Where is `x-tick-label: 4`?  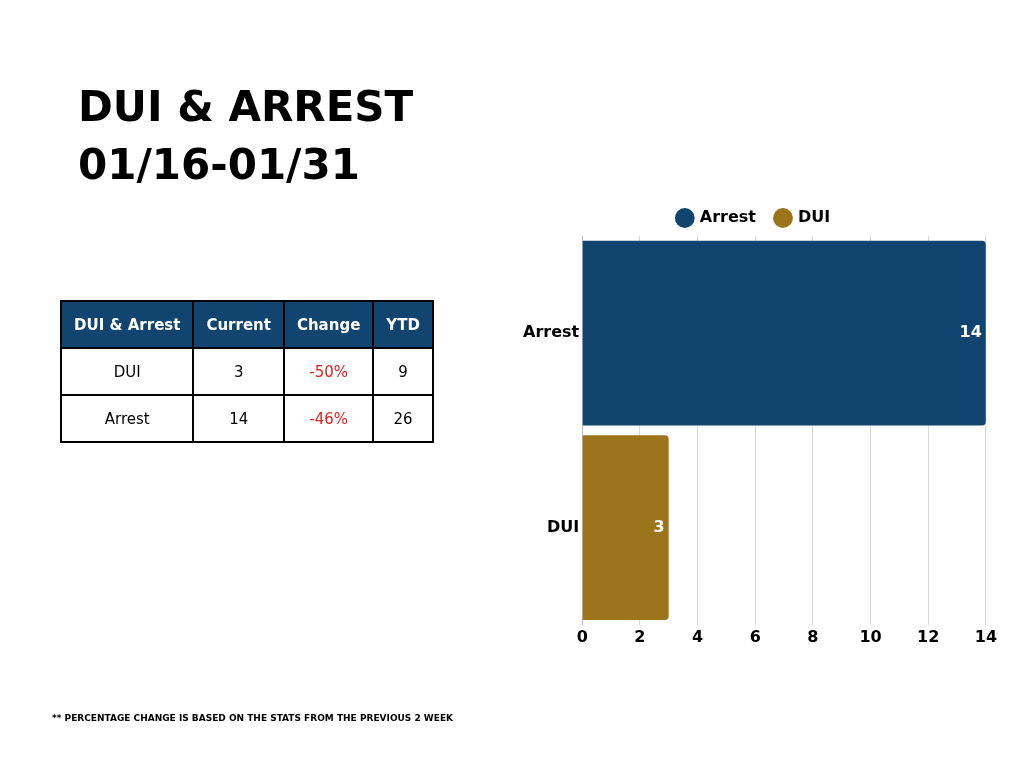 x-tick-label: 4 is located at coordinates (697, 636).